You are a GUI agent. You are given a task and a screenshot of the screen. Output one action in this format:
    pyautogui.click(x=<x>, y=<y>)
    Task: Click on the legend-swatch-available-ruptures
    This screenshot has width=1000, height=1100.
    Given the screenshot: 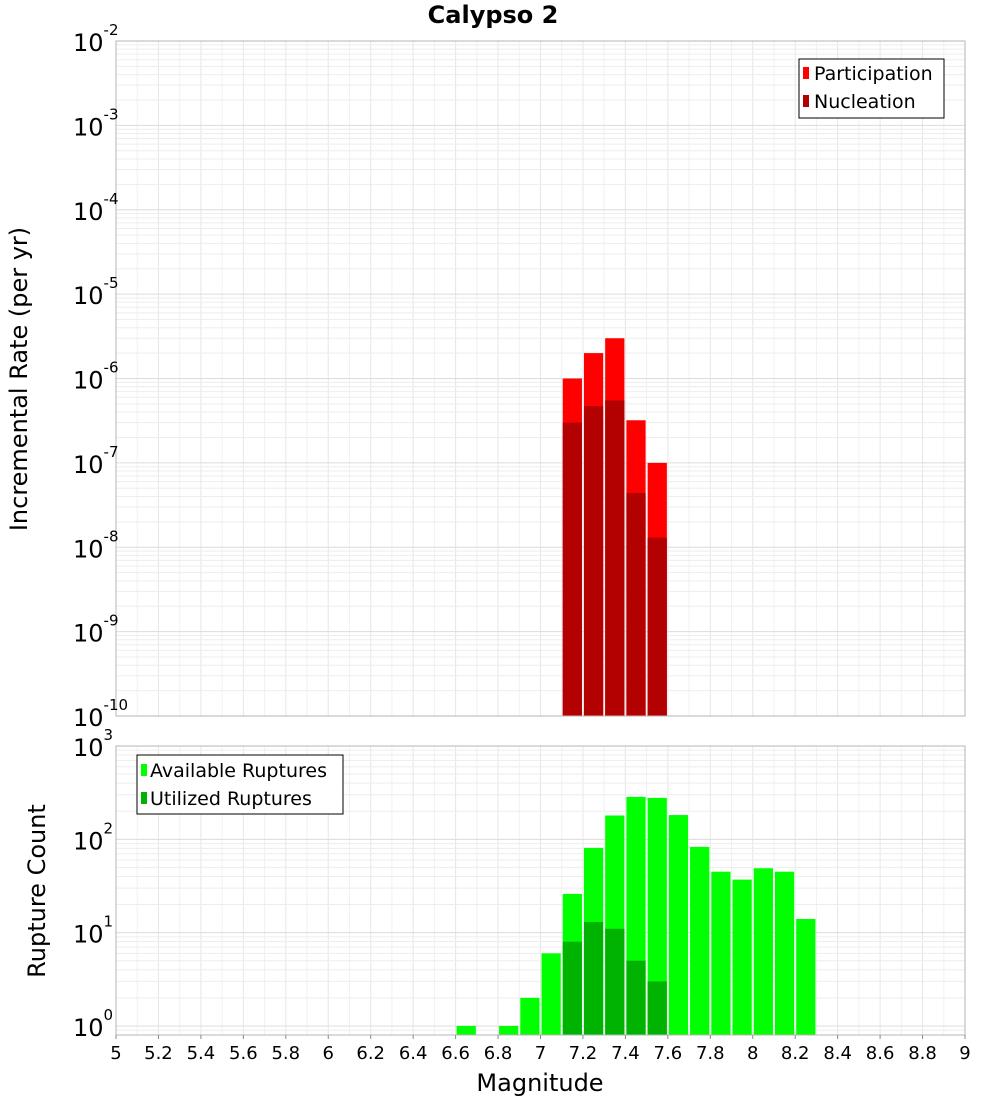 What is the action you would take?
    pyautogui.click(x=144, y=770)
    